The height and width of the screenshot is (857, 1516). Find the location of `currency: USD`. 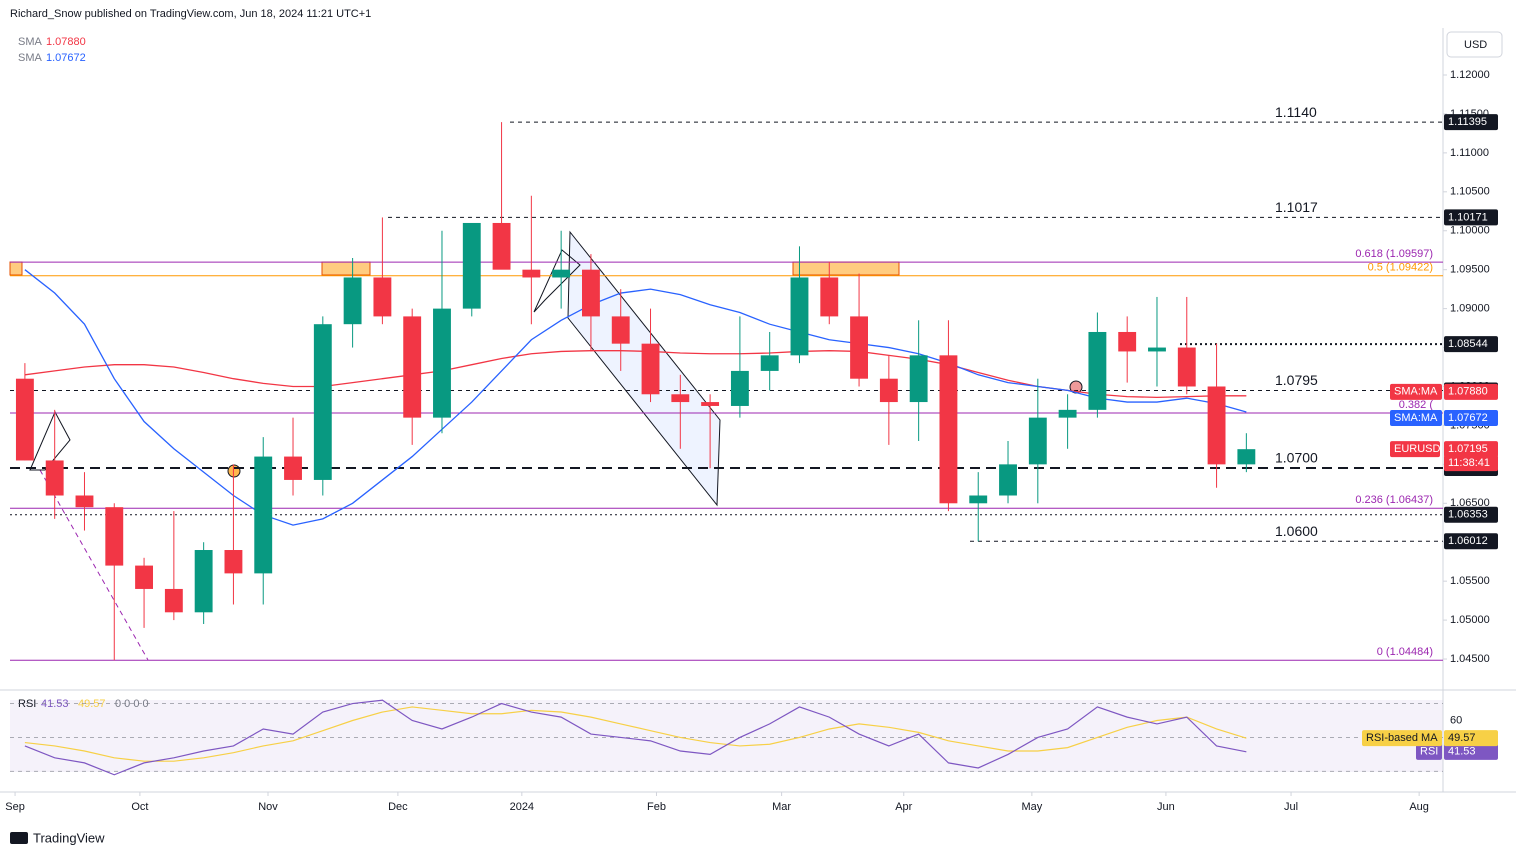

currency: USD is located at coordinates (1475, 45).